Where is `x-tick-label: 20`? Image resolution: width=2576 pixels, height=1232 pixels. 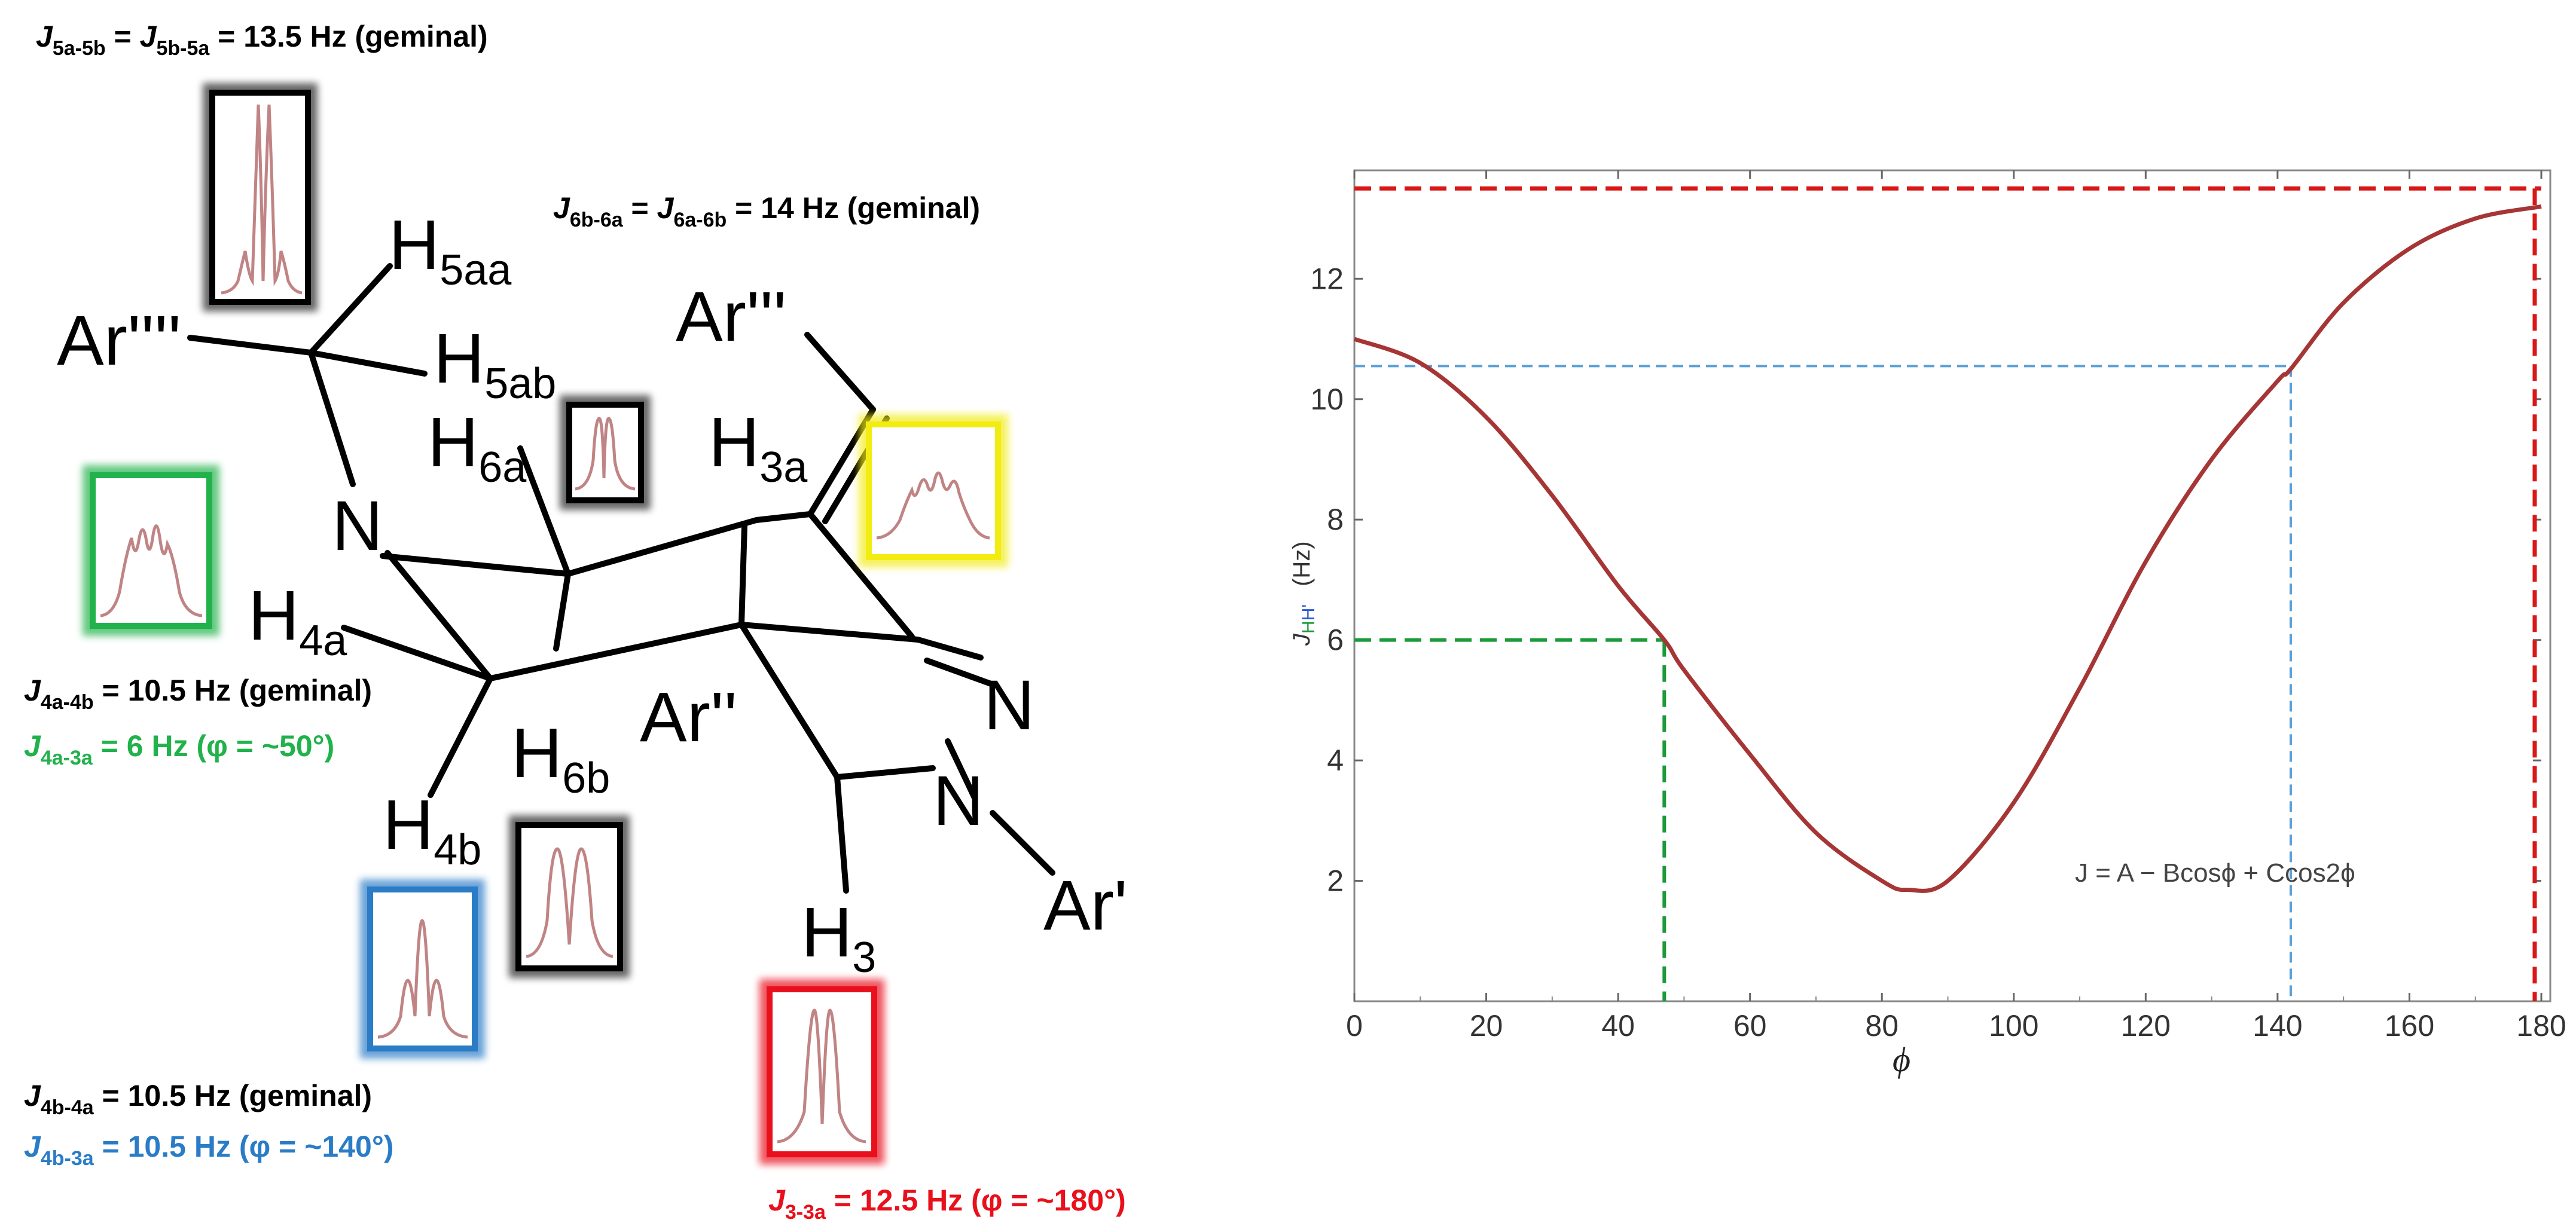 x-tick-label: 20 is located at coordinates (1486, 1026).